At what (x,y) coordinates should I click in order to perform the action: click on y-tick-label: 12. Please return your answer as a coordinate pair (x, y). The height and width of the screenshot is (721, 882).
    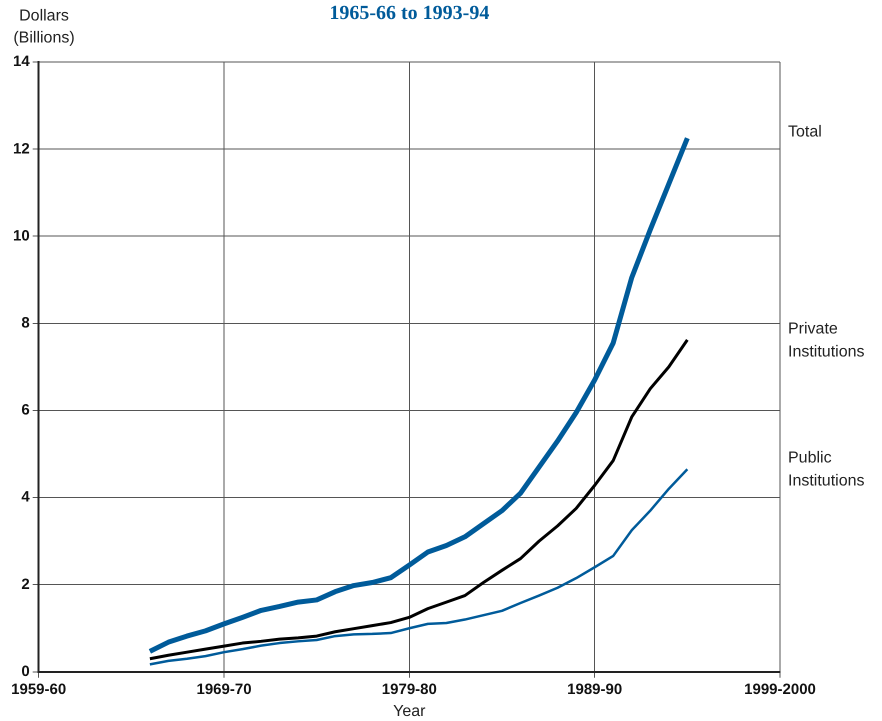
    Looking at the image, I should click on (21, 149).